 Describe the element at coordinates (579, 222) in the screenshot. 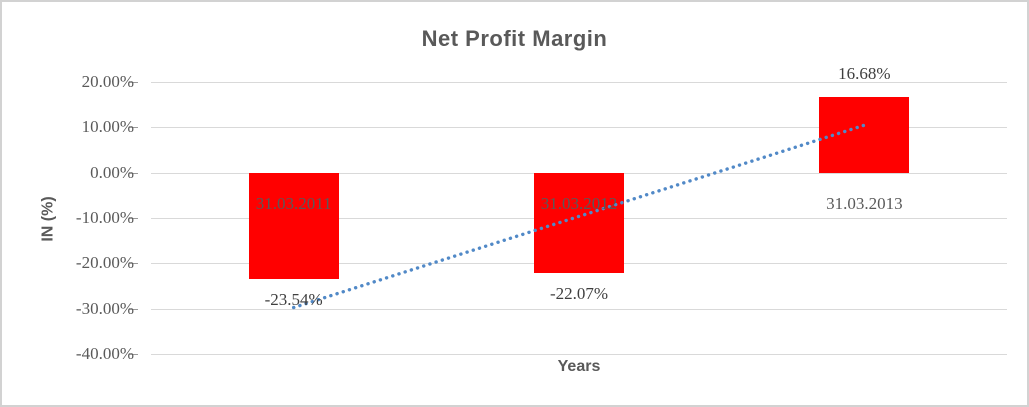

I see `bar-31.03.2012` at that location.